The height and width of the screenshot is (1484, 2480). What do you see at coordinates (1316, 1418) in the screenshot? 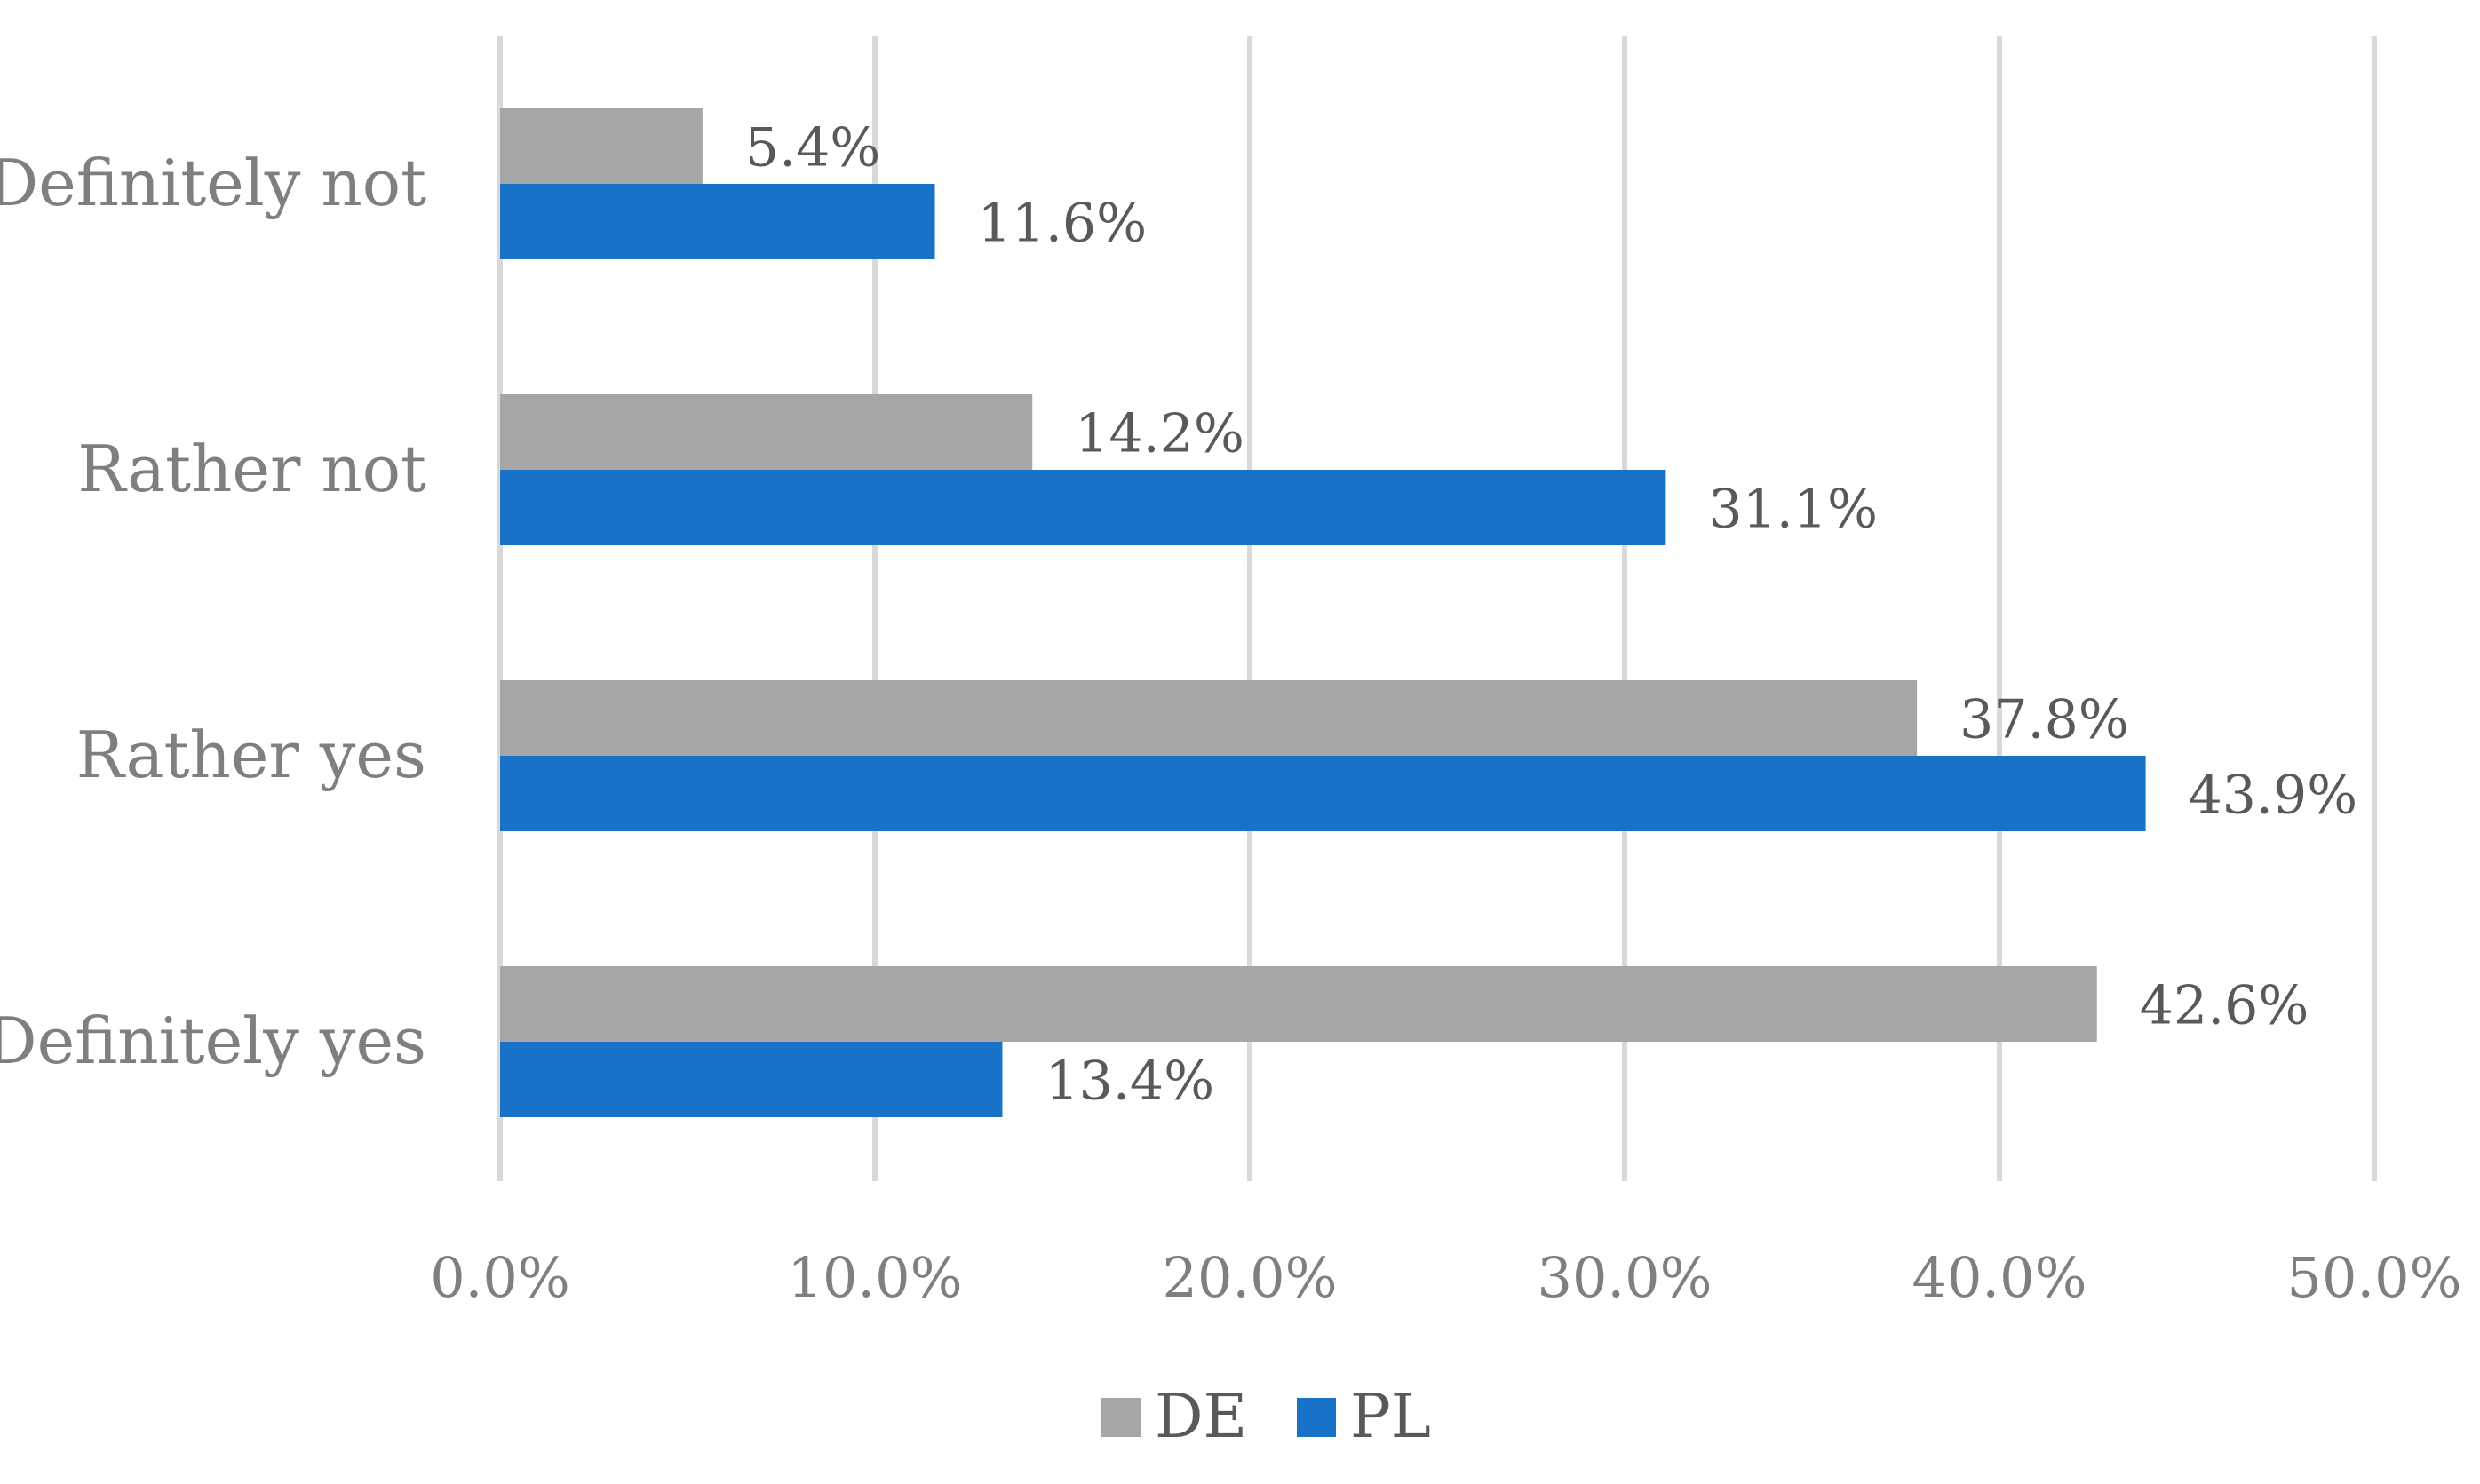
I see `legend-swatch-pl` at bounding box center [1316, 1418].